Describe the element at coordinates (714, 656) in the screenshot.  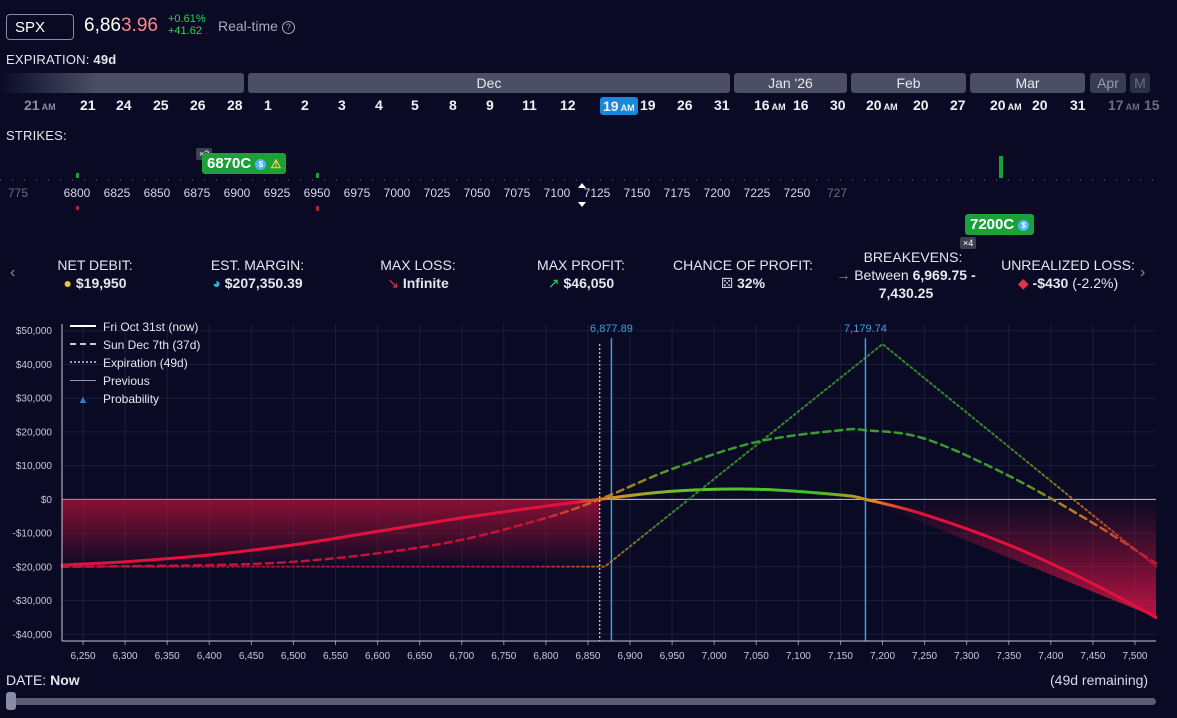
I see `x-tick-label: 7,000` at that location.